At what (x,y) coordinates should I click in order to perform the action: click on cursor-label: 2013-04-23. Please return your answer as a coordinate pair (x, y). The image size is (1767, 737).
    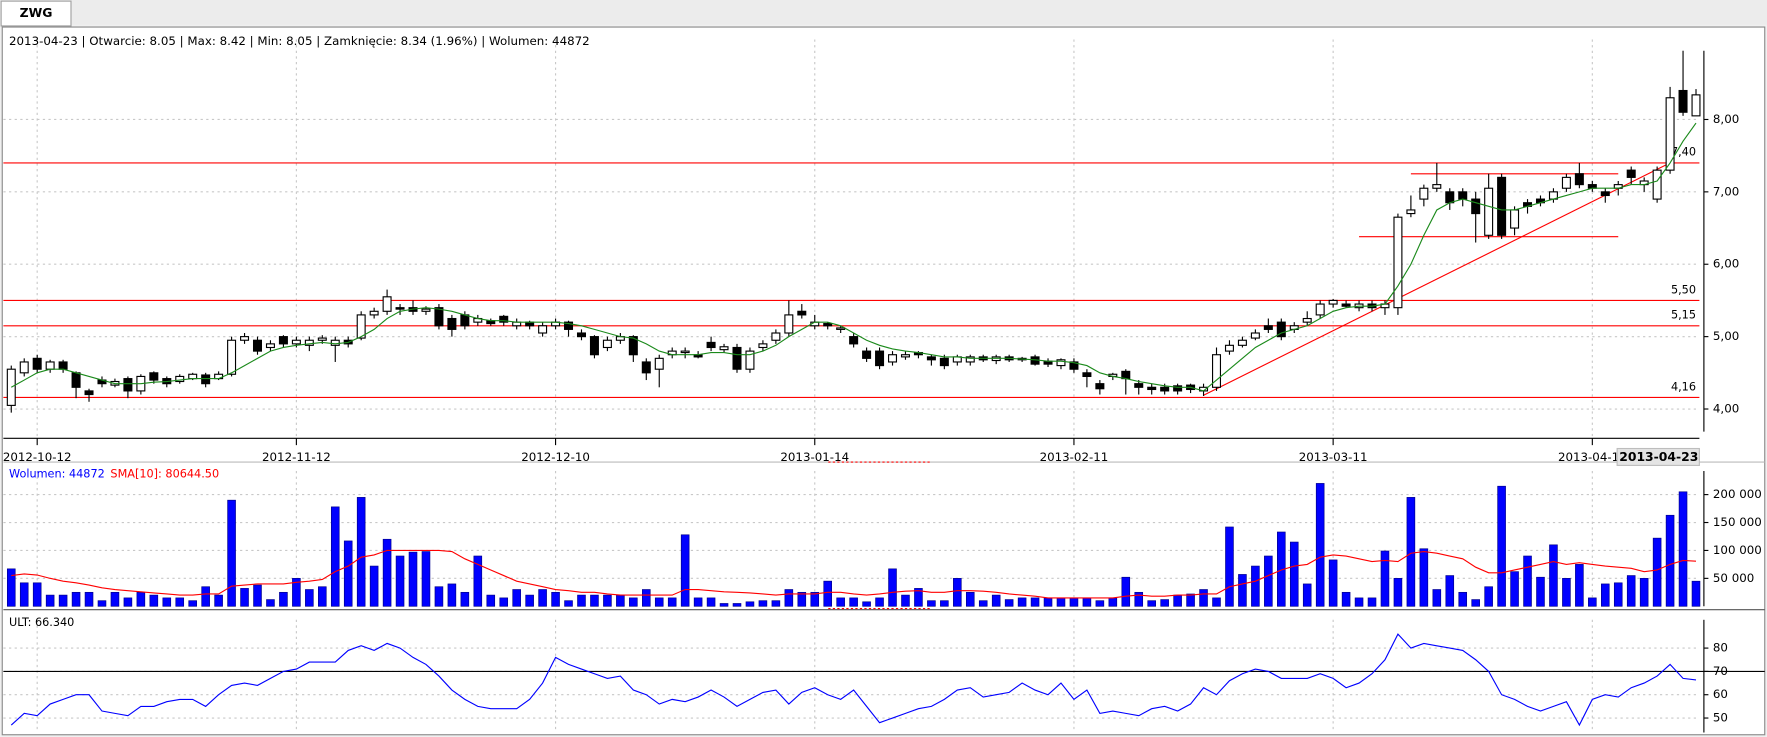
    Looking at the image, I should click on (1658, 456).